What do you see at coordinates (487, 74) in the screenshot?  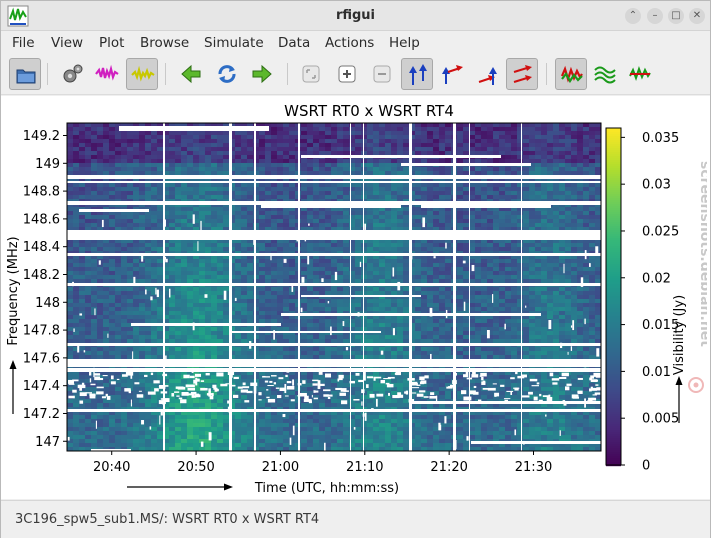 I see `polarization-yx-button` at bounding box center [487, 74].